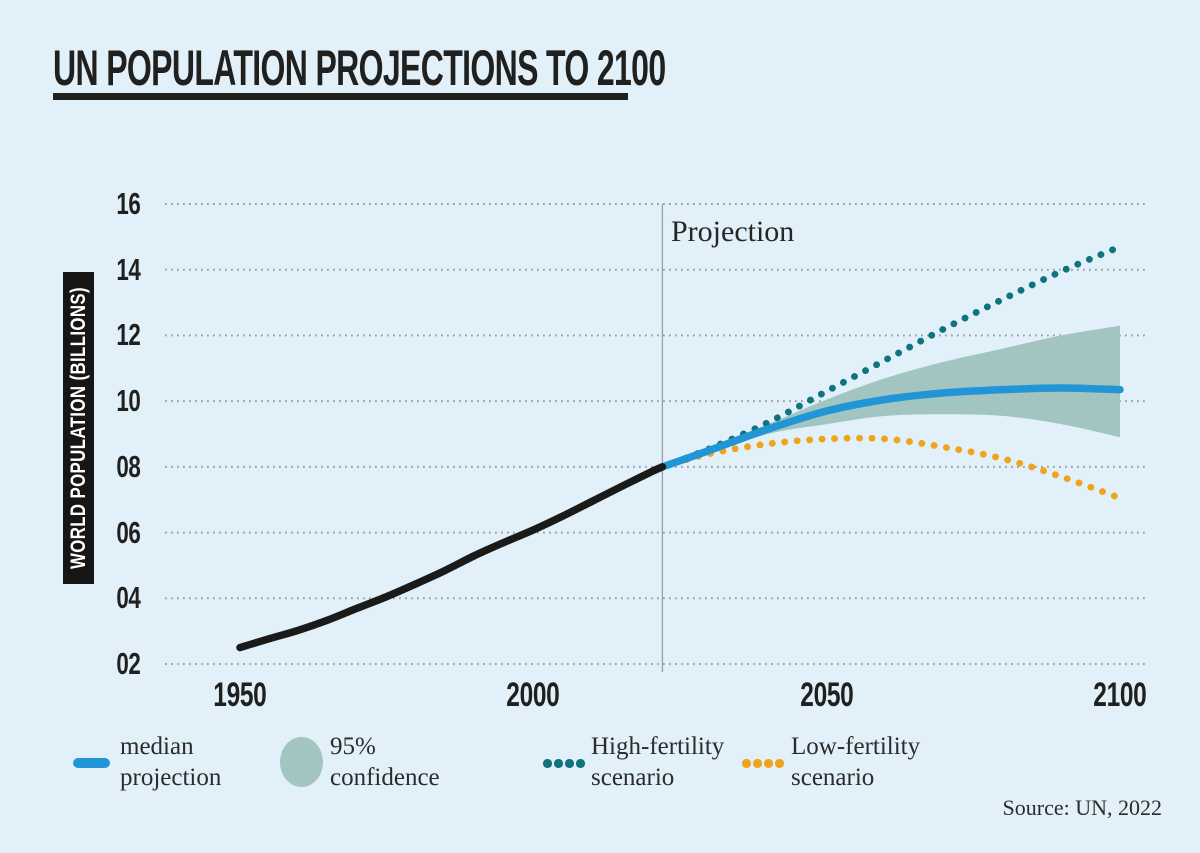 The height and width of the screenshot is (853, 1200). What do you see at coordinates (91, 763) in the screenshot?
I see `median-line-swatch` at bounding box center [91, 763].